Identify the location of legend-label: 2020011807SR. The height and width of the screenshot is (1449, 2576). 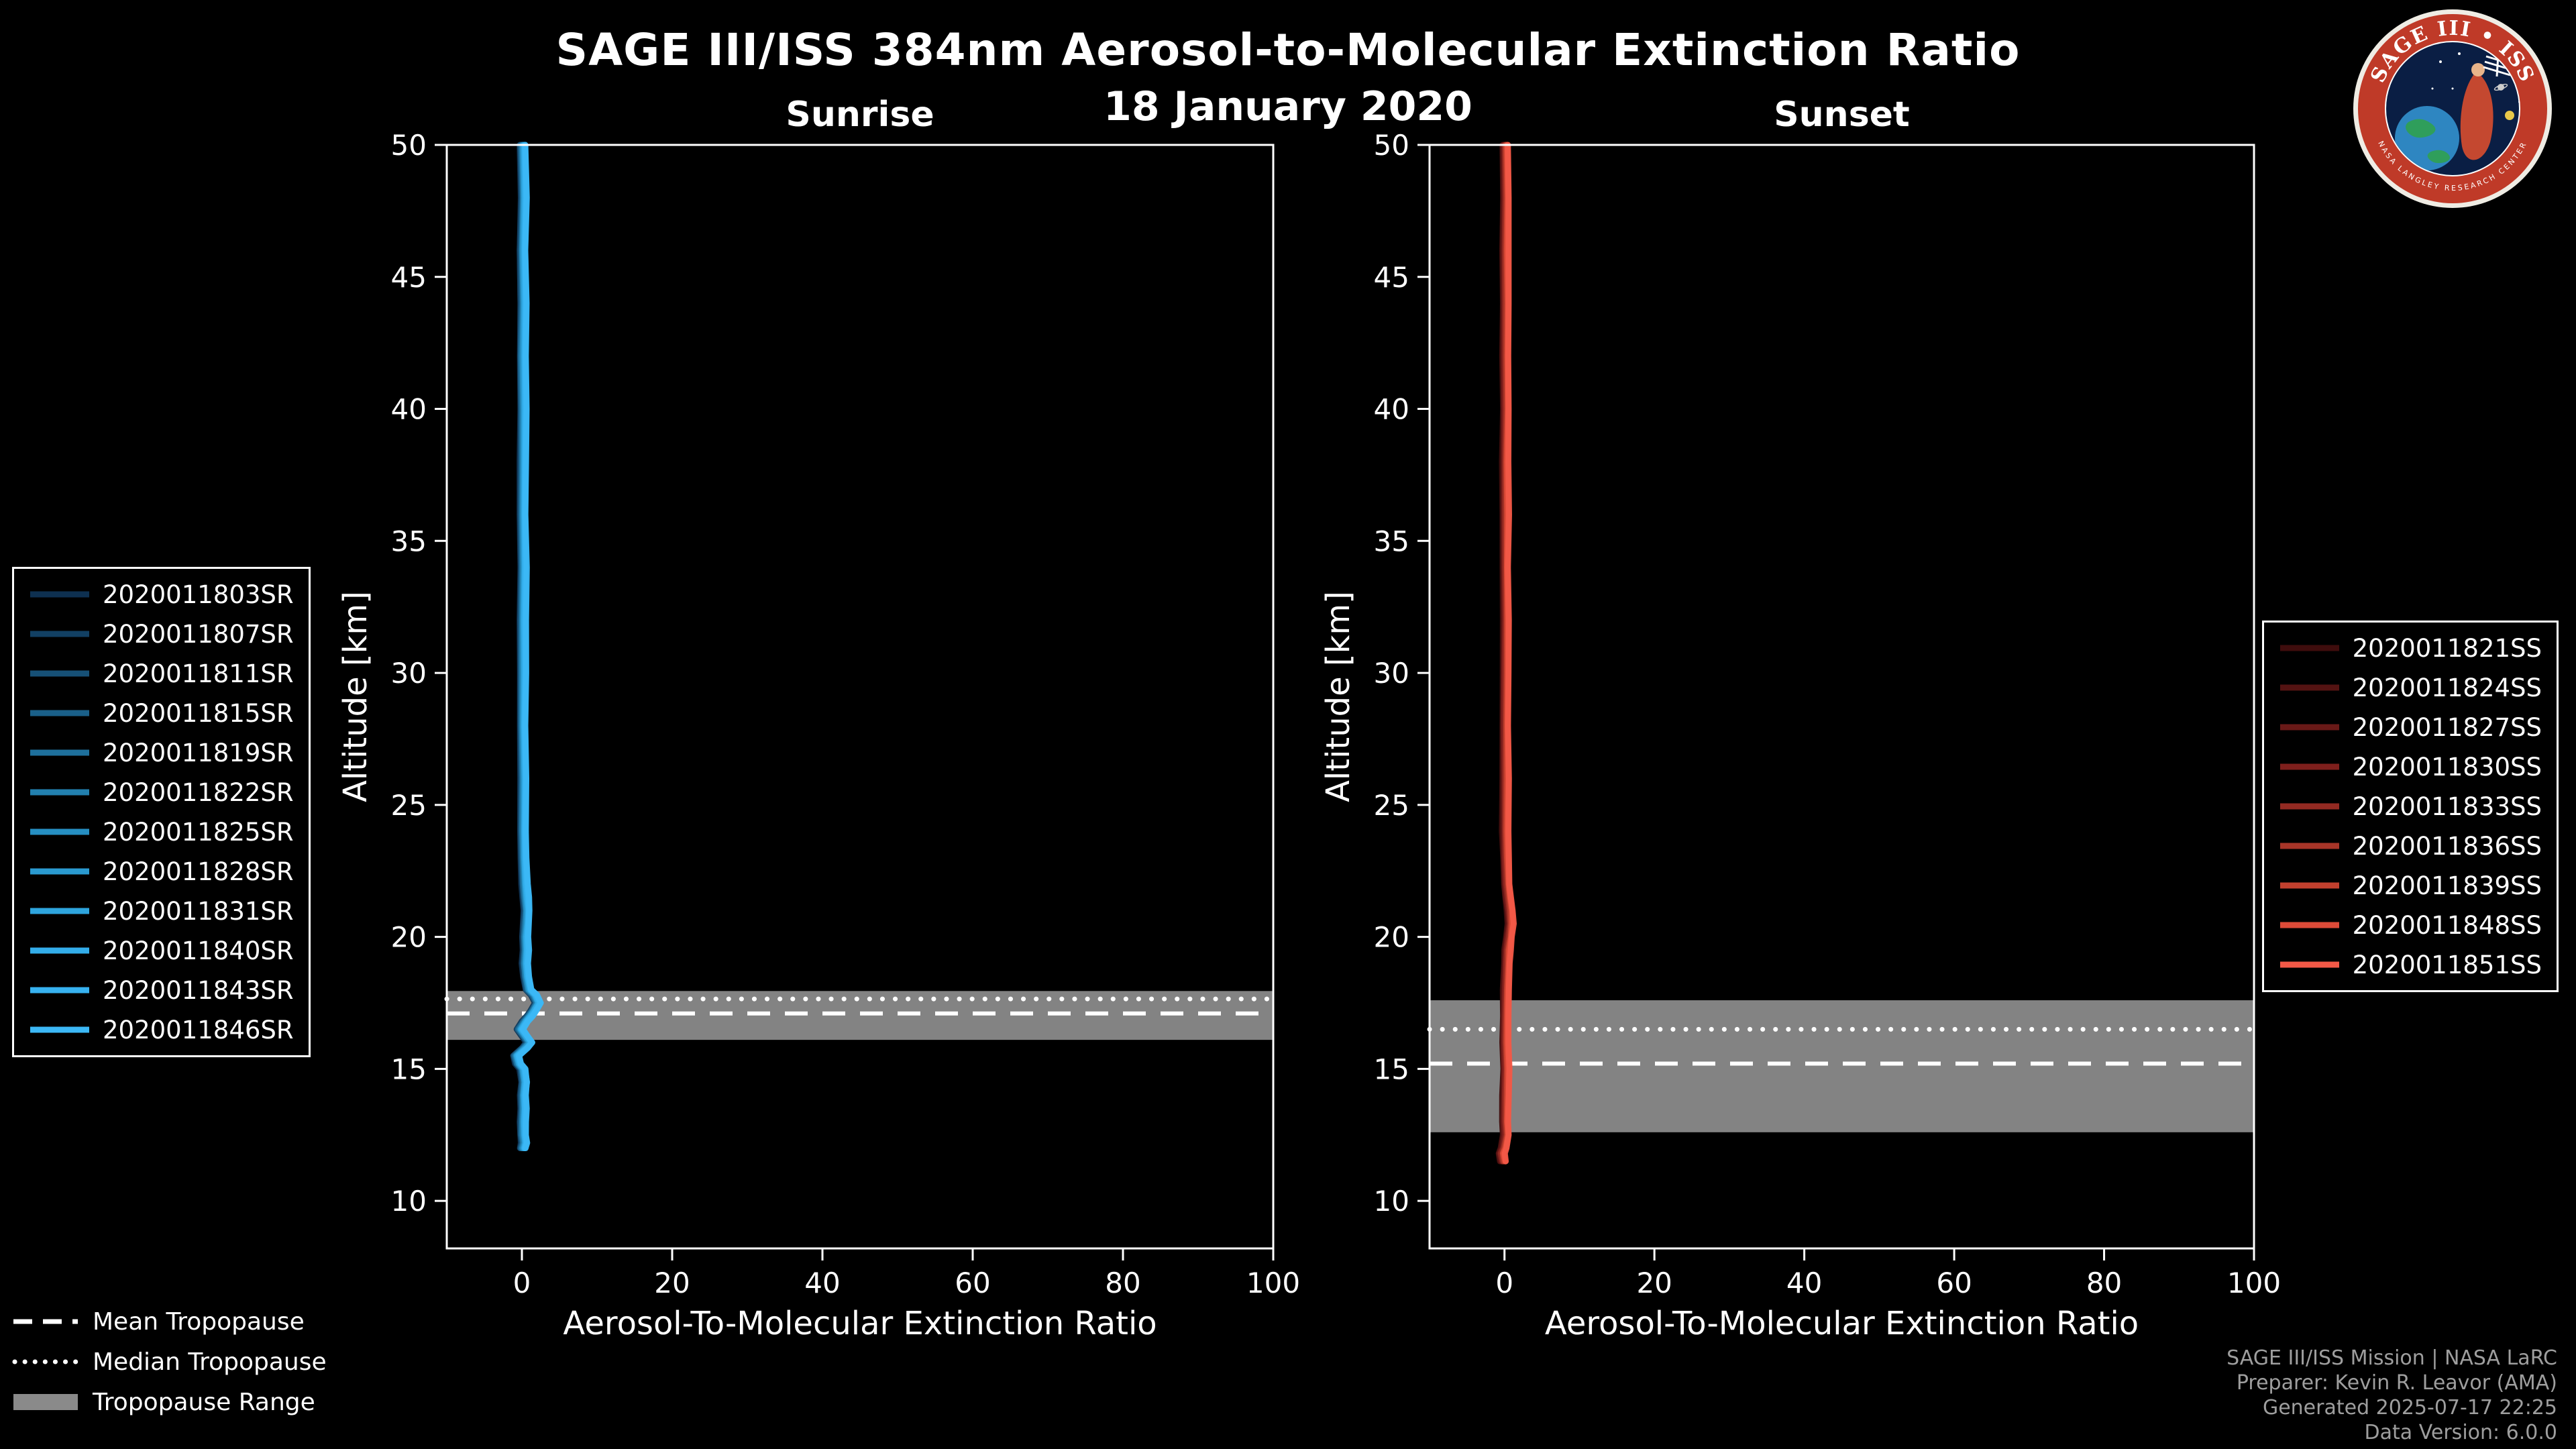
(198, 634).